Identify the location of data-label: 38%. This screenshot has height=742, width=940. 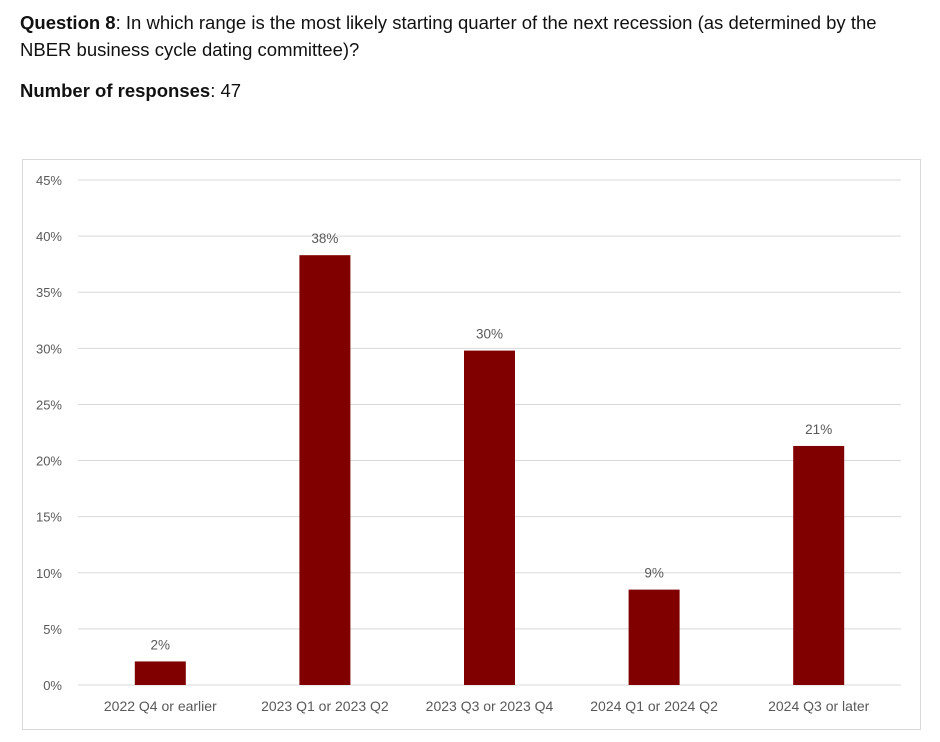
(324, 238).